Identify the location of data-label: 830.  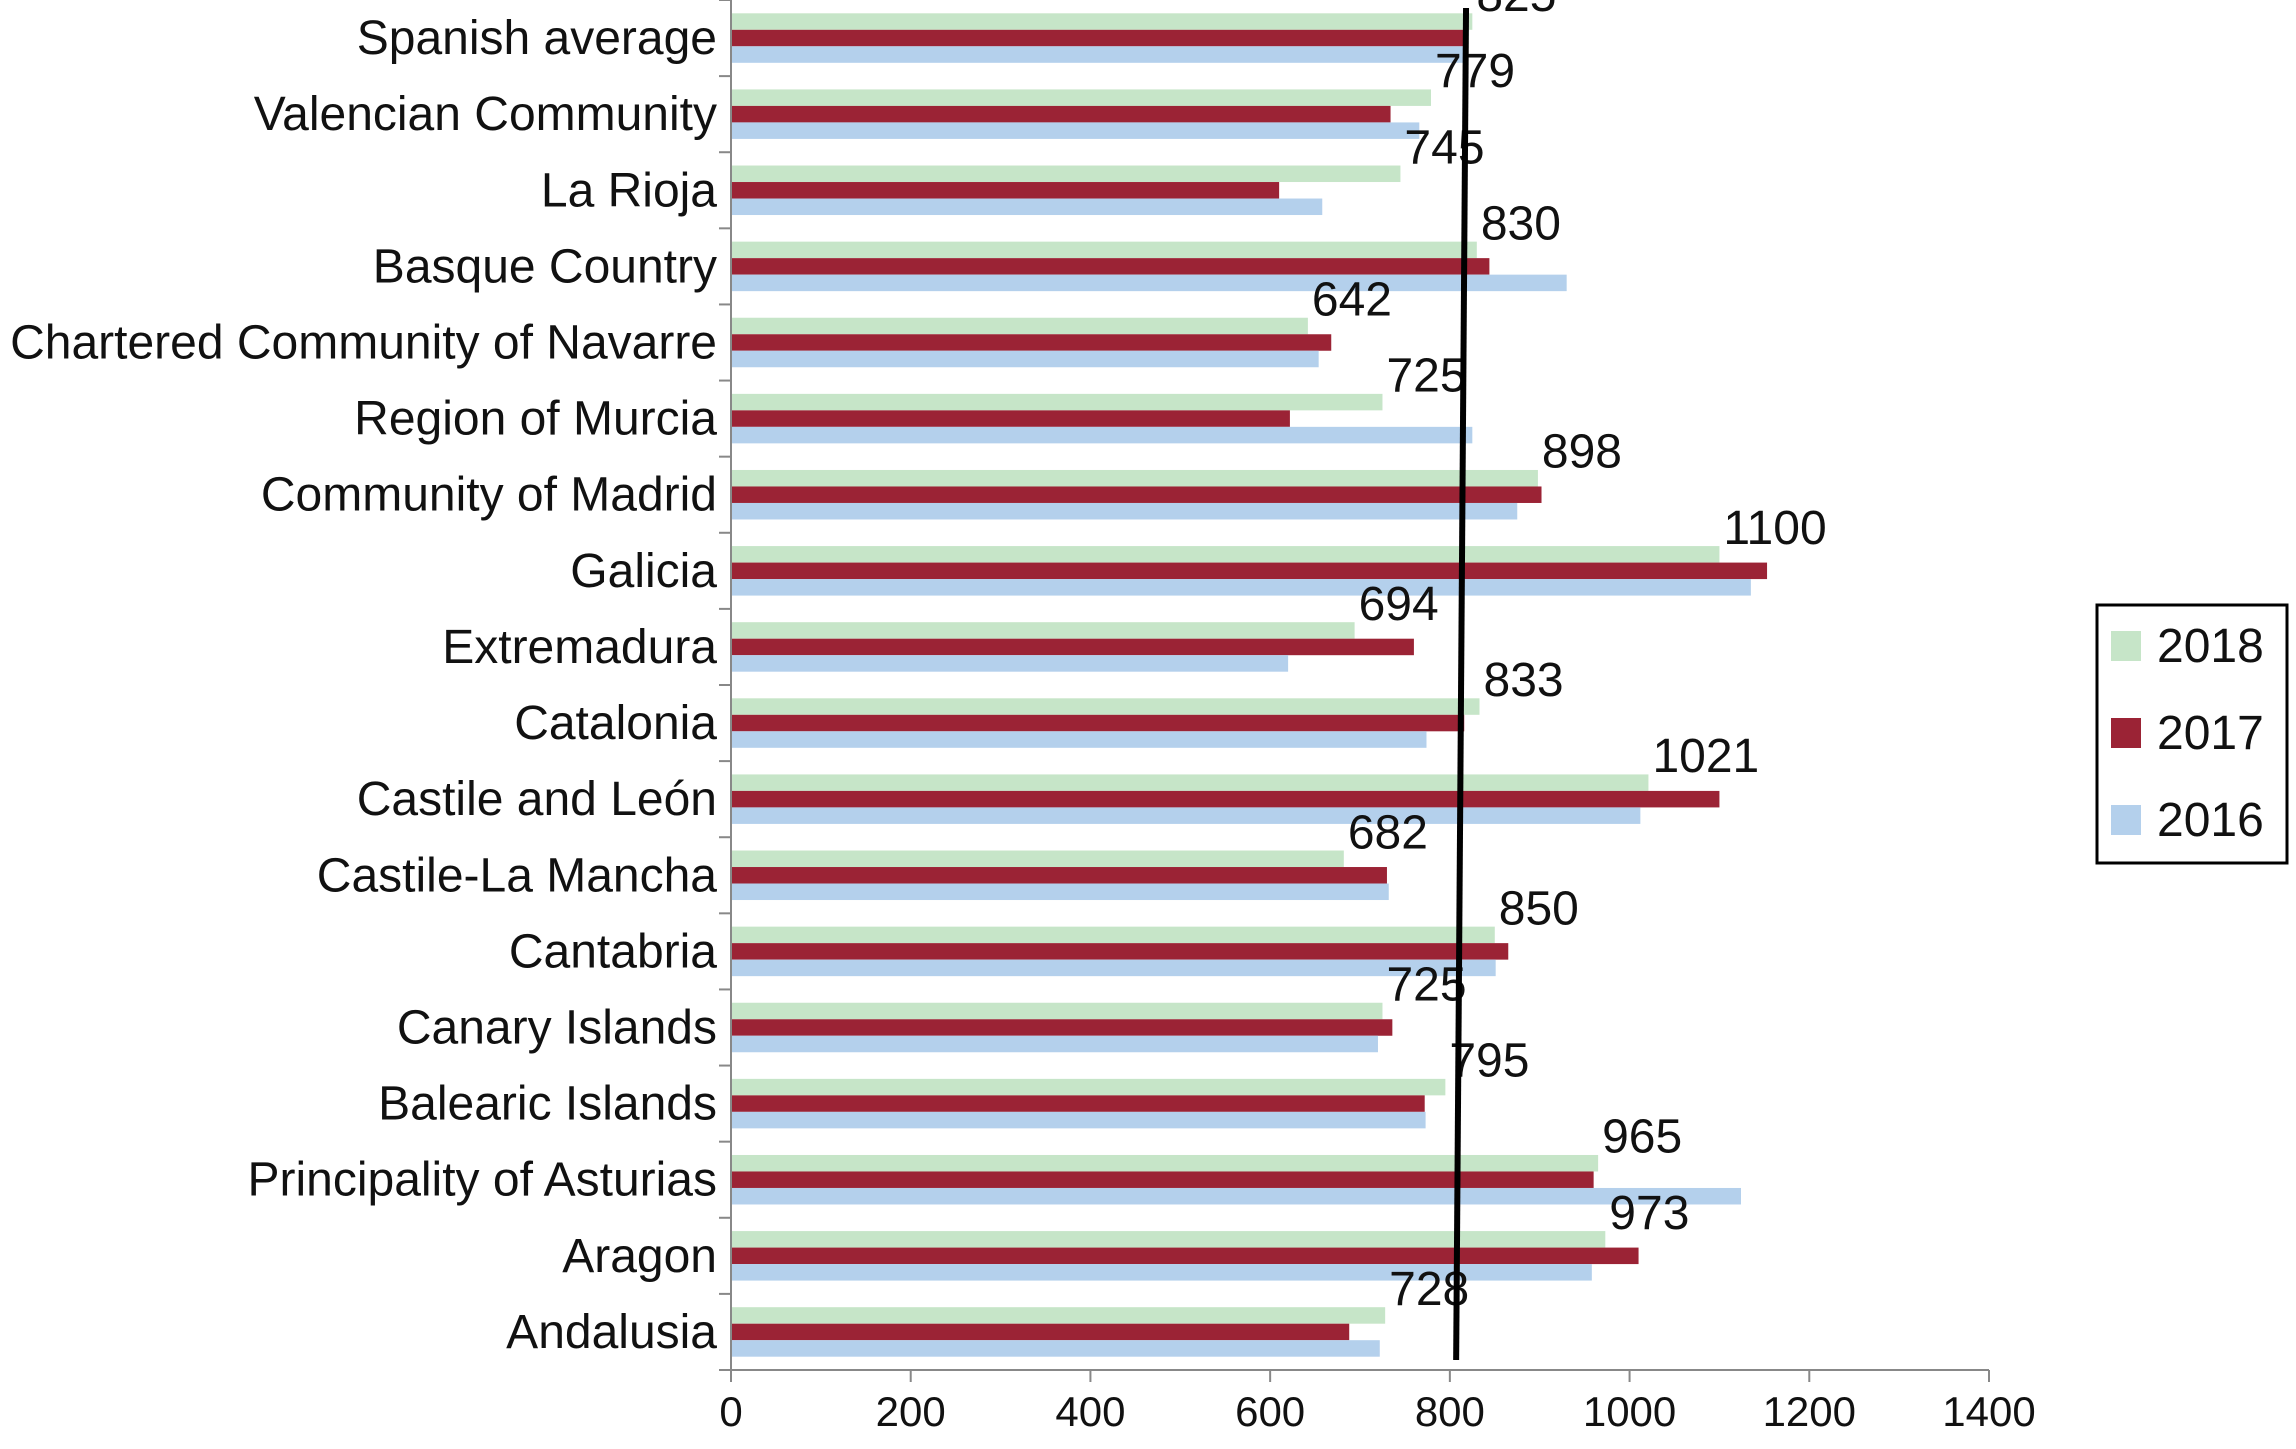
(1521, 223).